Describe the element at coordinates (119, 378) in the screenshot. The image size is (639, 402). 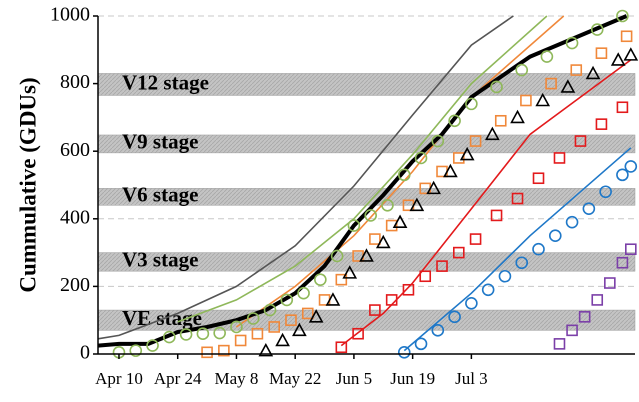
I see `x-tick-label: Apr 10` at that location.